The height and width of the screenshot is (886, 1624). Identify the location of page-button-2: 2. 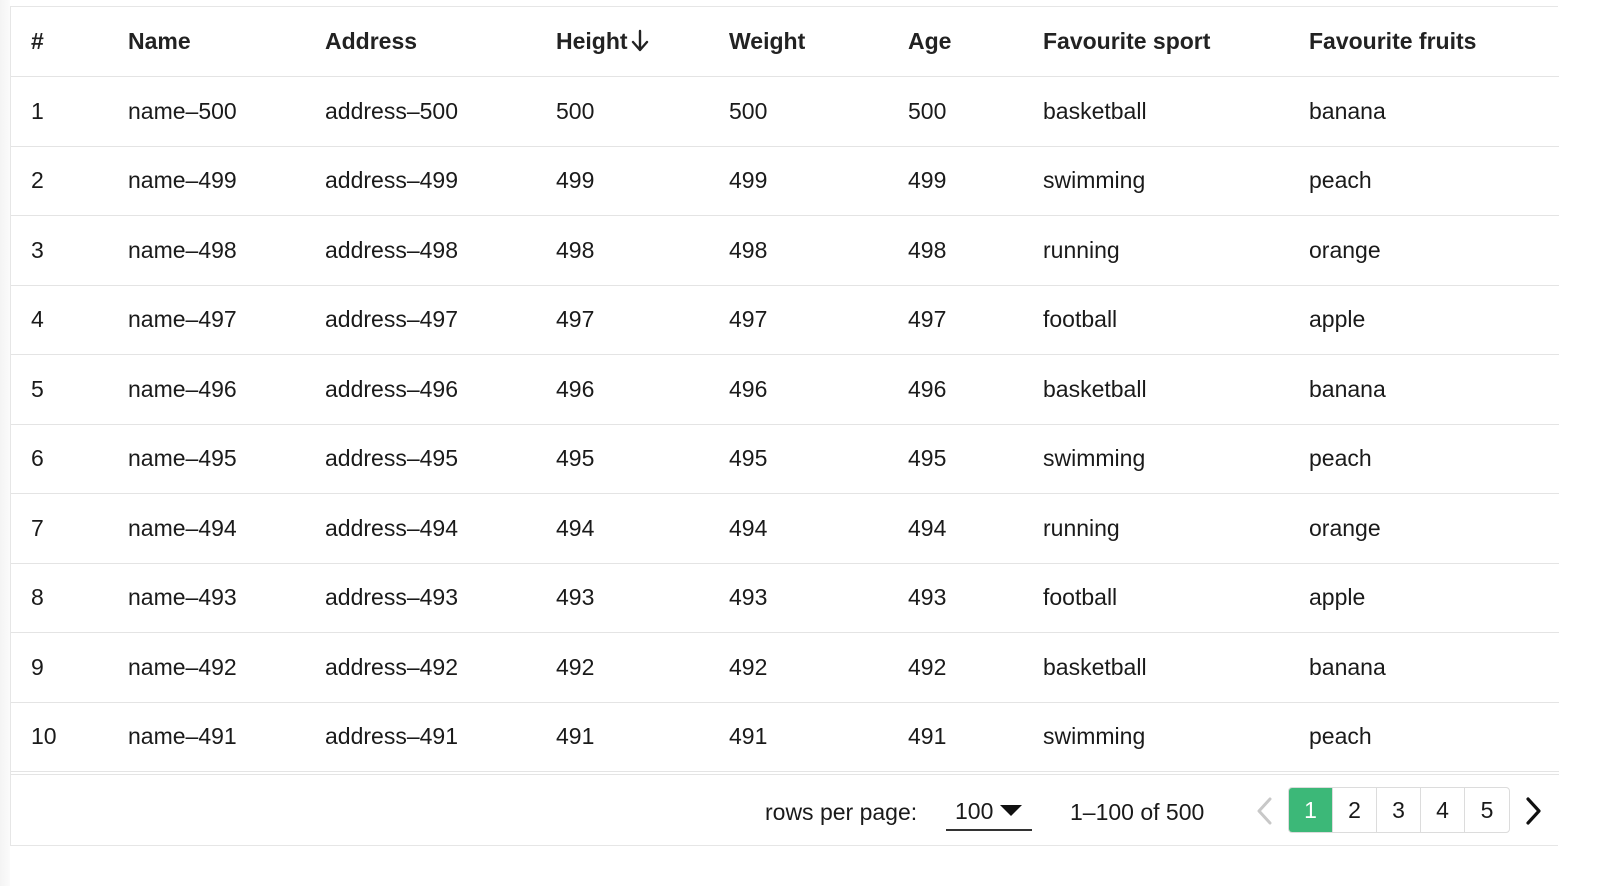
(1355, 810).